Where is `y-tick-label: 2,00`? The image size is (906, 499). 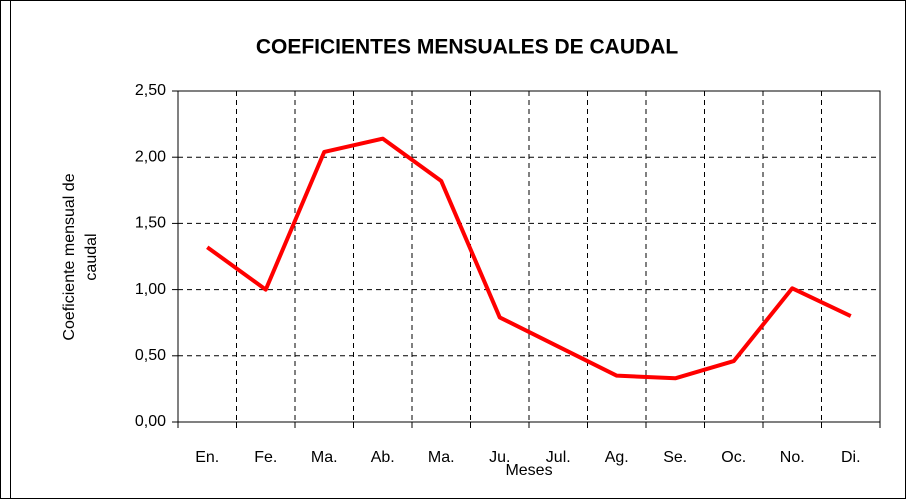 y-tick-label: 2,00 is located at coordinates (150, 156).